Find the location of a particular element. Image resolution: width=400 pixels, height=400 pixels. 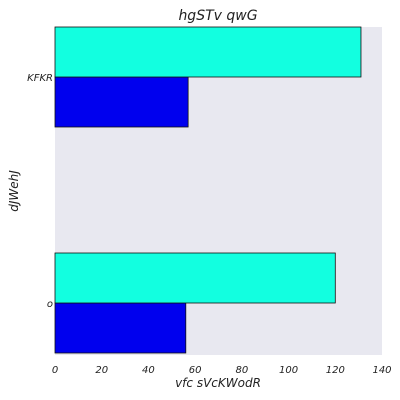

x-tick-label: 120 is located at coordinates (335, 370).